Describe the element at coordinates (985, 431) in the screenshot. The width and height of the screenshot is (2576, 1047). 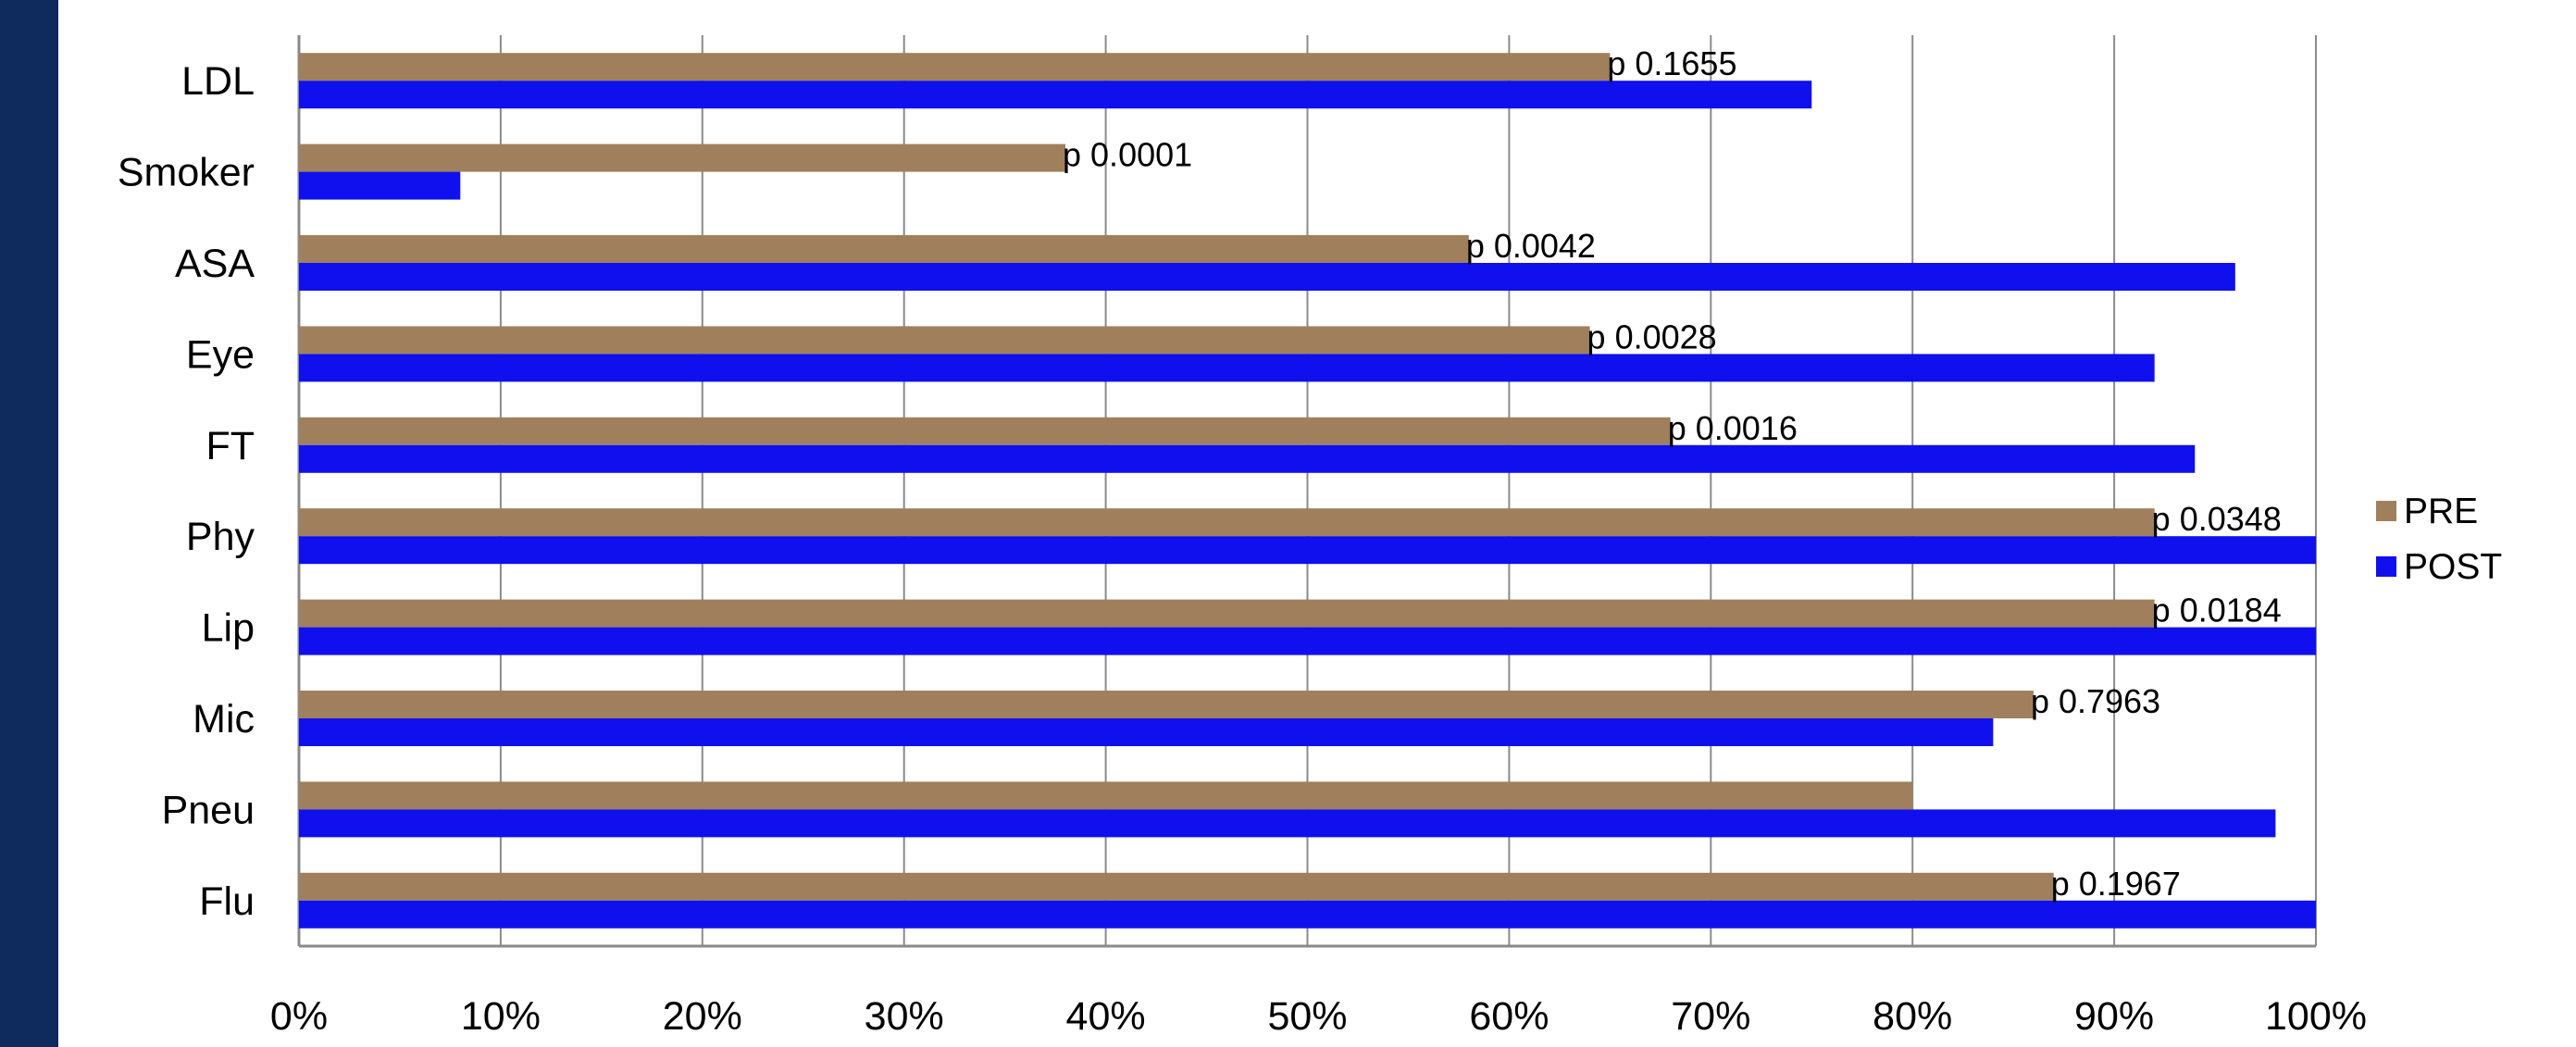
I see `bar-pre-ft` at that location.